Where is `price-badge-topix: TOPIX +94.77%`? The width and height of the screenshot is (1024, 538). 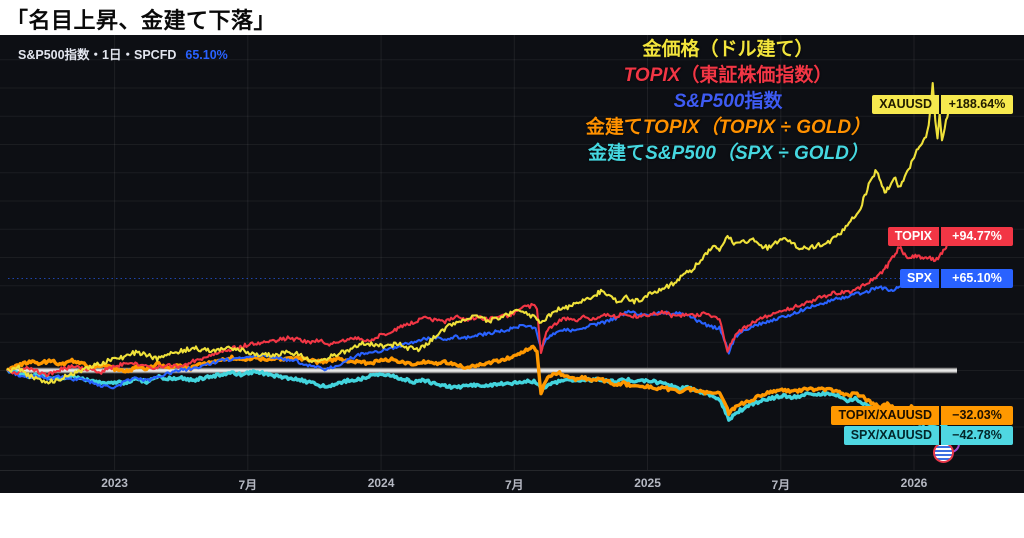 price-badge-topix: TOPIX +94.77% is located at coordinates (950, 237).